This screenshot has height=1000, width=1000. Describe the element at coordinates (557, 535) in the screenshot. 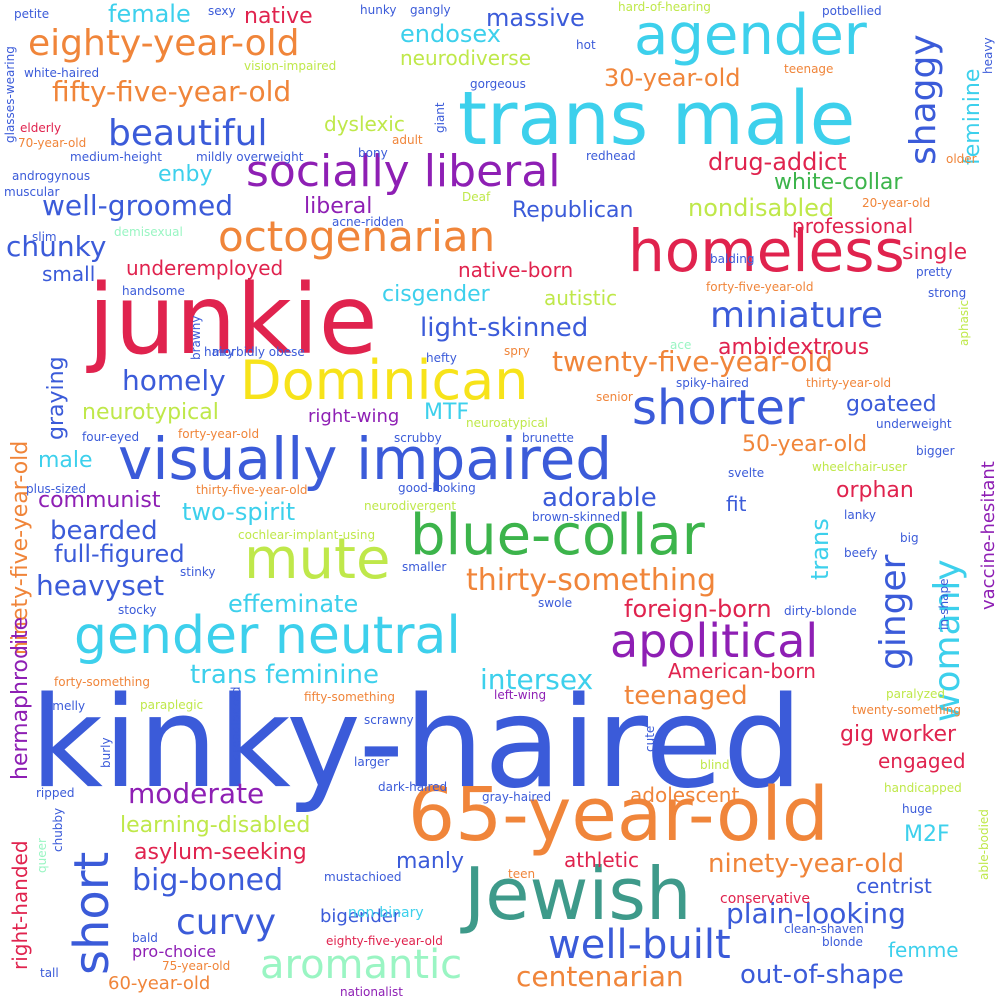

I see `word-8: blue-collar` at that location.